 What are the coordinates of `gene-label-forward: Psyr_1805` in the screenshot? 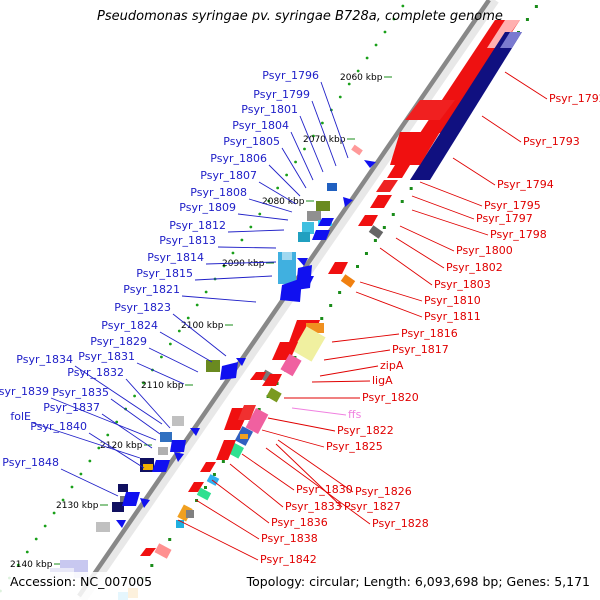 It's located at (251, 141).